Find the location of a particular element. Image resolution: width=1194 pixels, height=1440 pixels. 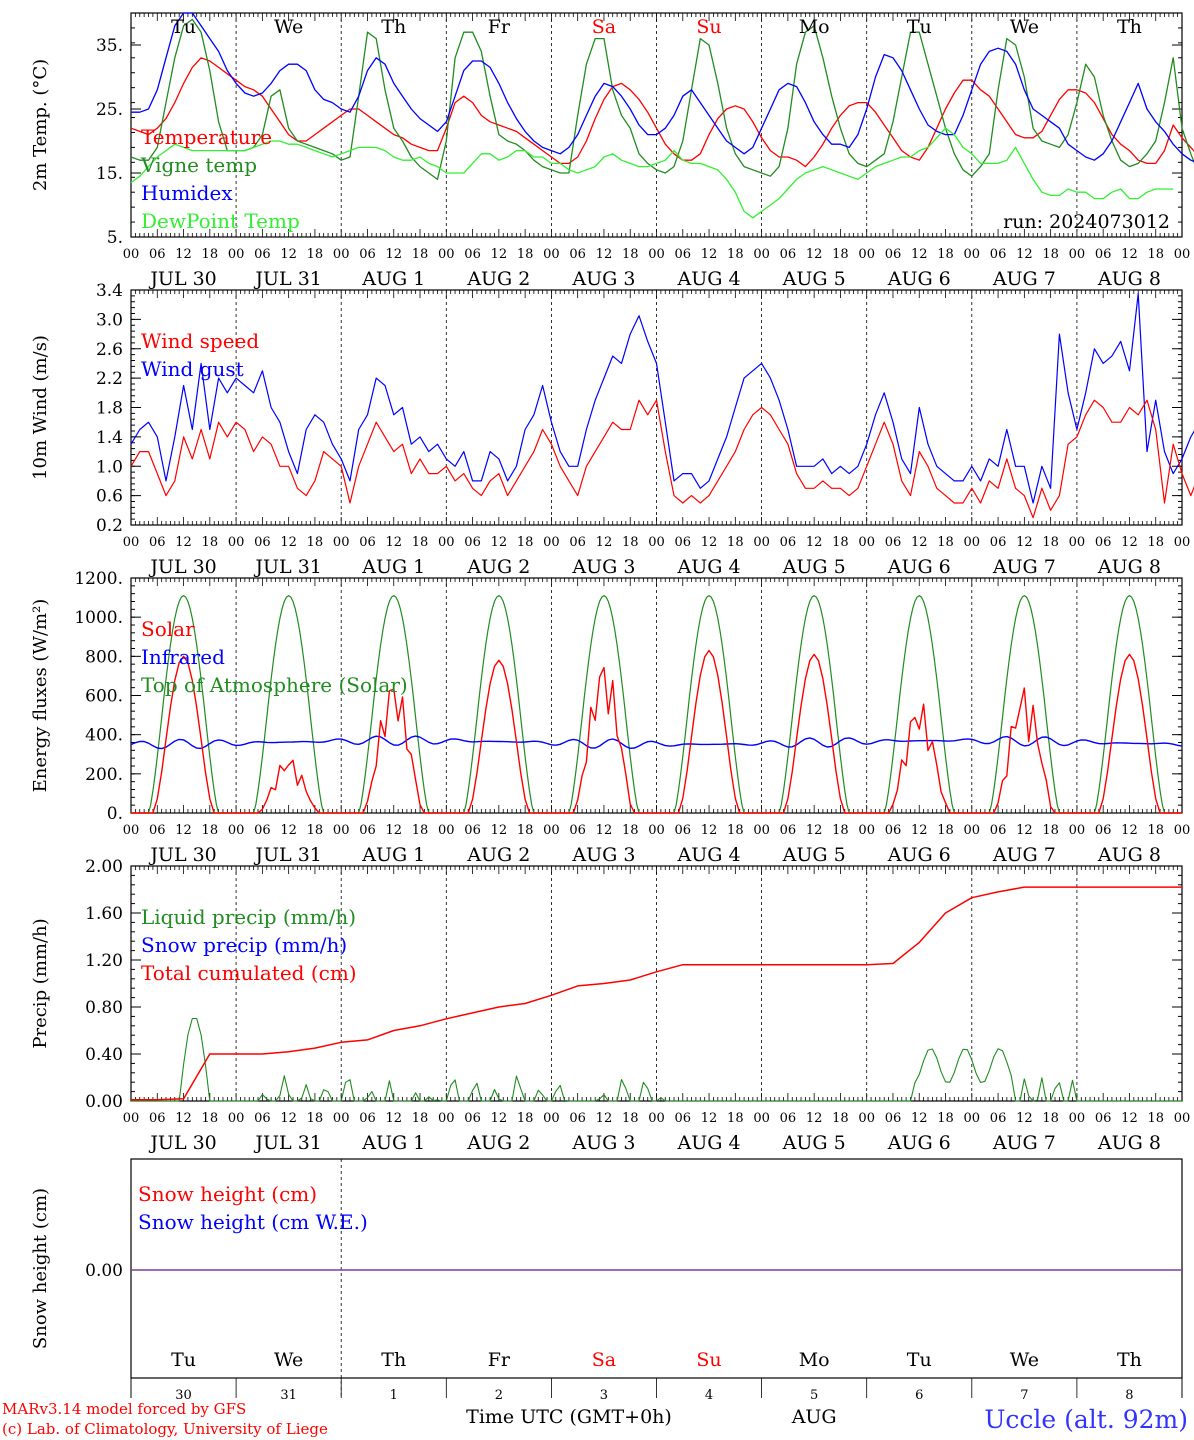

legend-entry: Liquid precip (mm/h) is located at coordinates (248, 917).